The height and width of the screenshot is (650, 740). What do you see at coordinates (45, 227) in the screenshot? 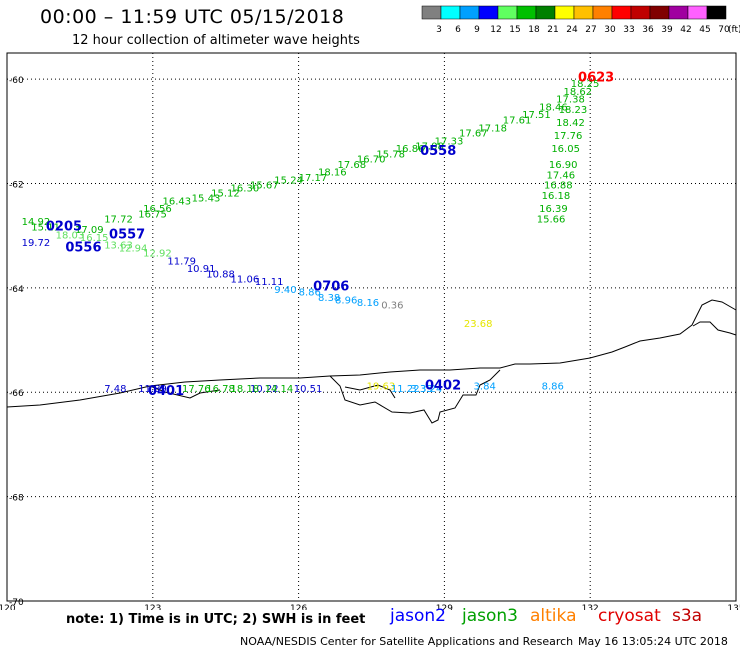
I see `wave-height-label: 15.11` at bounding box center [45, 227].